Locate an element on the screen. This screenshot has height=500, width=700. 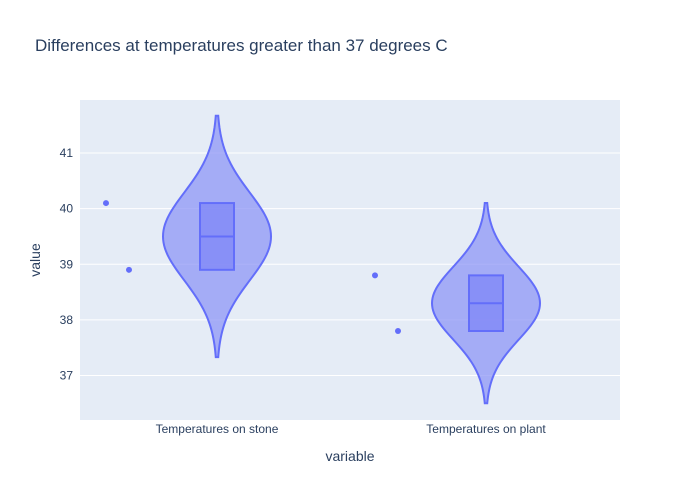
y-tick-labels: 37 38 39 40 41 is located at coordinates (67, 264).